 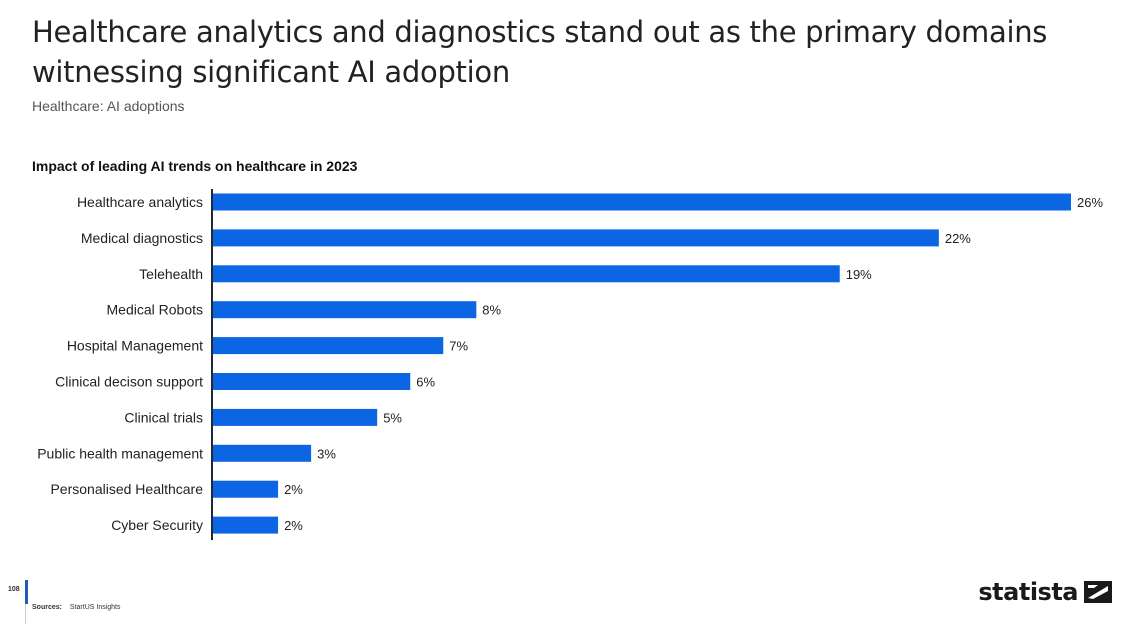 I want to click on category-label: Hospital Management, so click(x=135, y=346).